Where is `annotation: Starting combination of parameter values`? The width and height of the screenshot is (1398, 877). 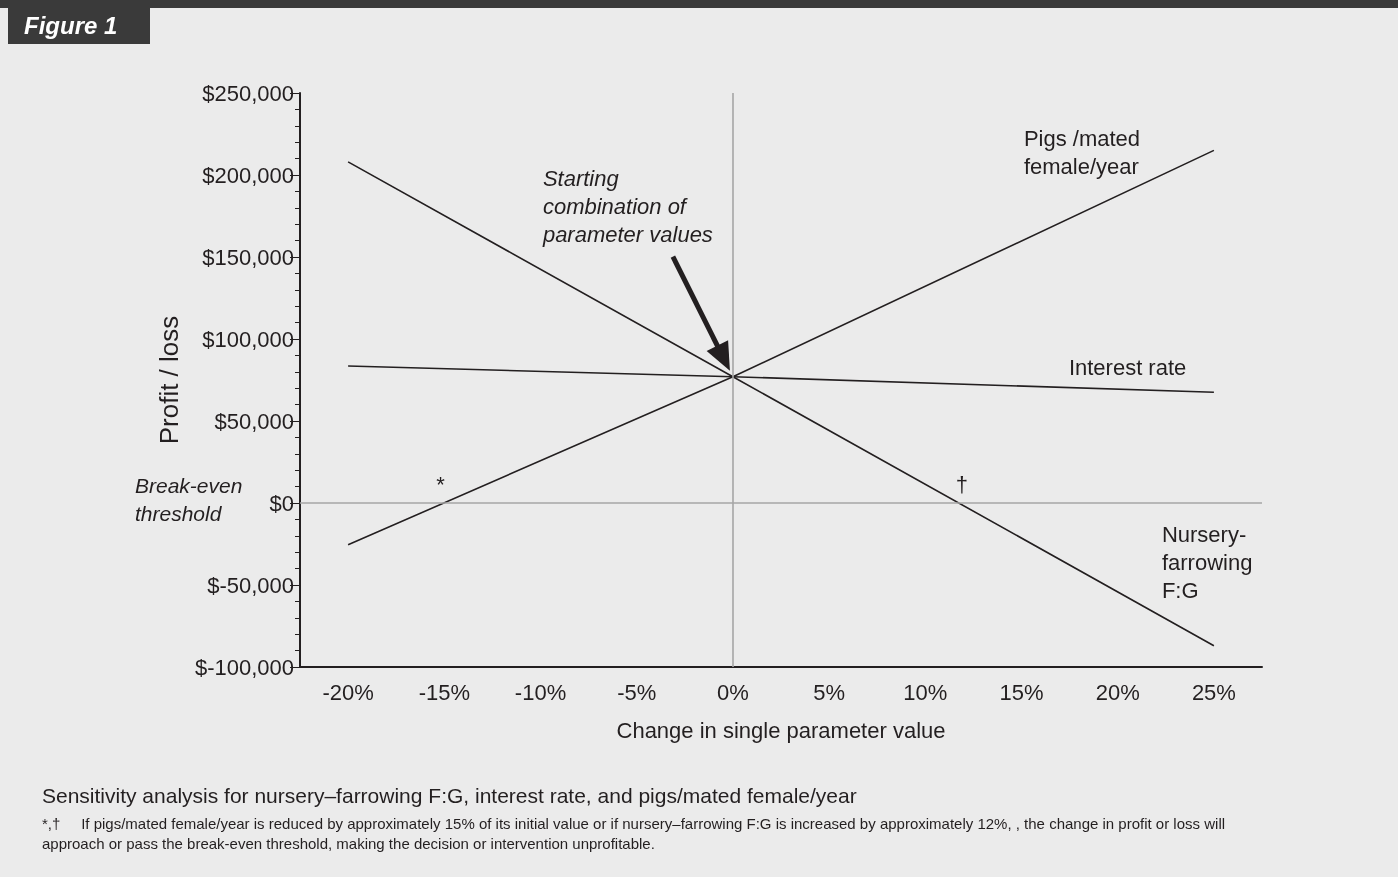 annotation: Starting combination of parameter values is located at coordinates (628, 206).